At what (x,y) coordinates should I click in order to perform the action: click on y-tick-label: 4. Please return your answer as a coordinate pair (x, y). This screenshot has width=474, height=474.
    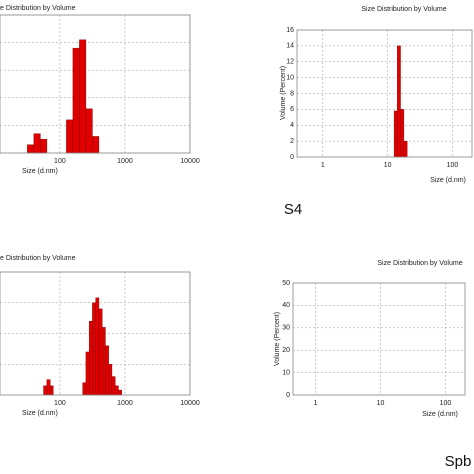
    Looking at the image, I should click on (292, 125).